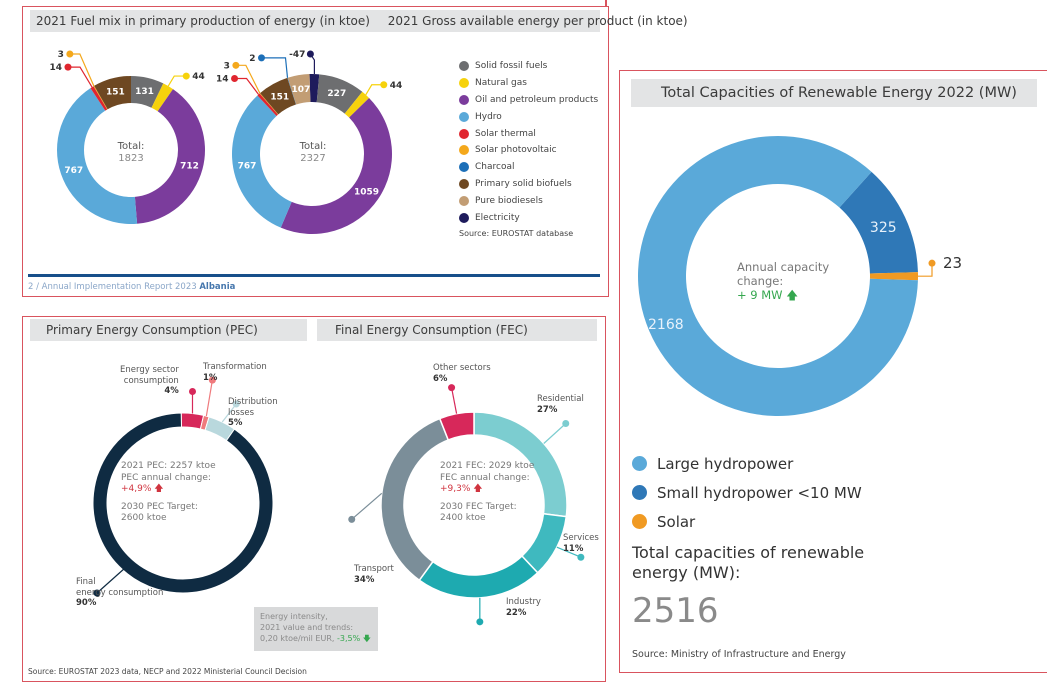 The image size is (1047, 689). Describe the element at coordinates (478, 576) in the screenshot. I see `fec-slice-industry` at that location.